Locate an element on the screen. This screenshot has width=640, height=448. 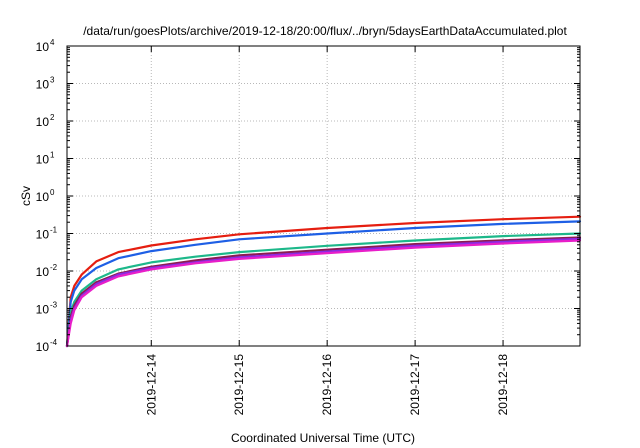
y-tick-label-exponent: -1 is located at coordinates (54, 230).